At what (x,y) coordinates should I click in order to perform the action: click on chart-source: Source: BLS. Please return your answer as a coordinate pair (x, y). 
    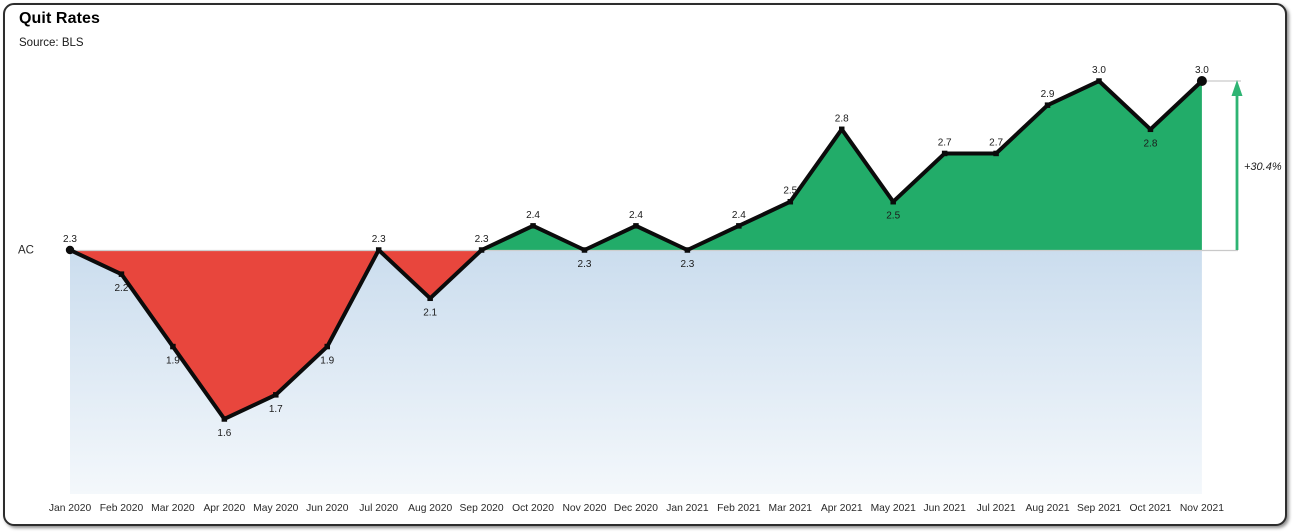
    Looking at the image, I should click on (51, 43).